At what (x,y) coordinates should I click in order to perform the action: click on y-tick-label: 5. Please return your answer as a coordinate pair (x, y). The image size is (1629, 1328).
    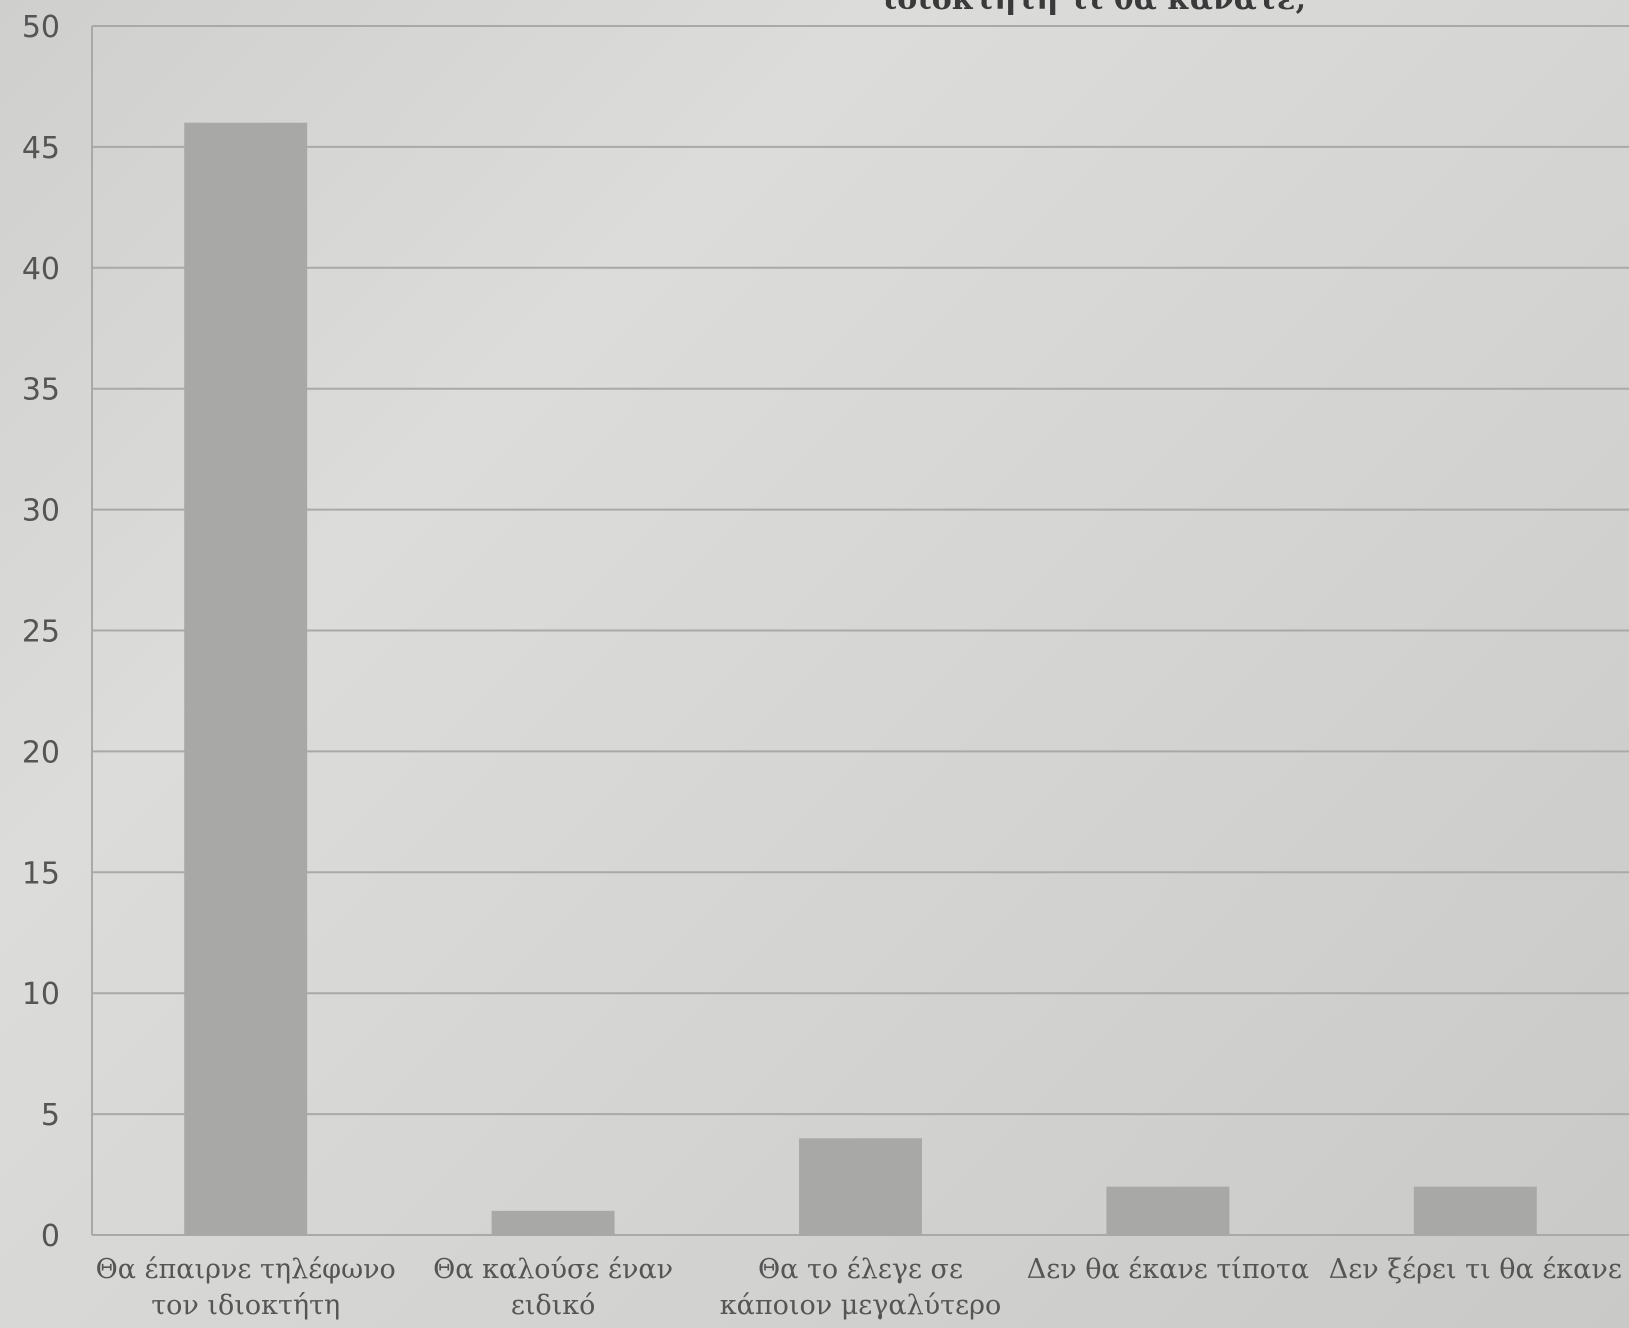
    Looking at the image, I should click on (50, 1115).